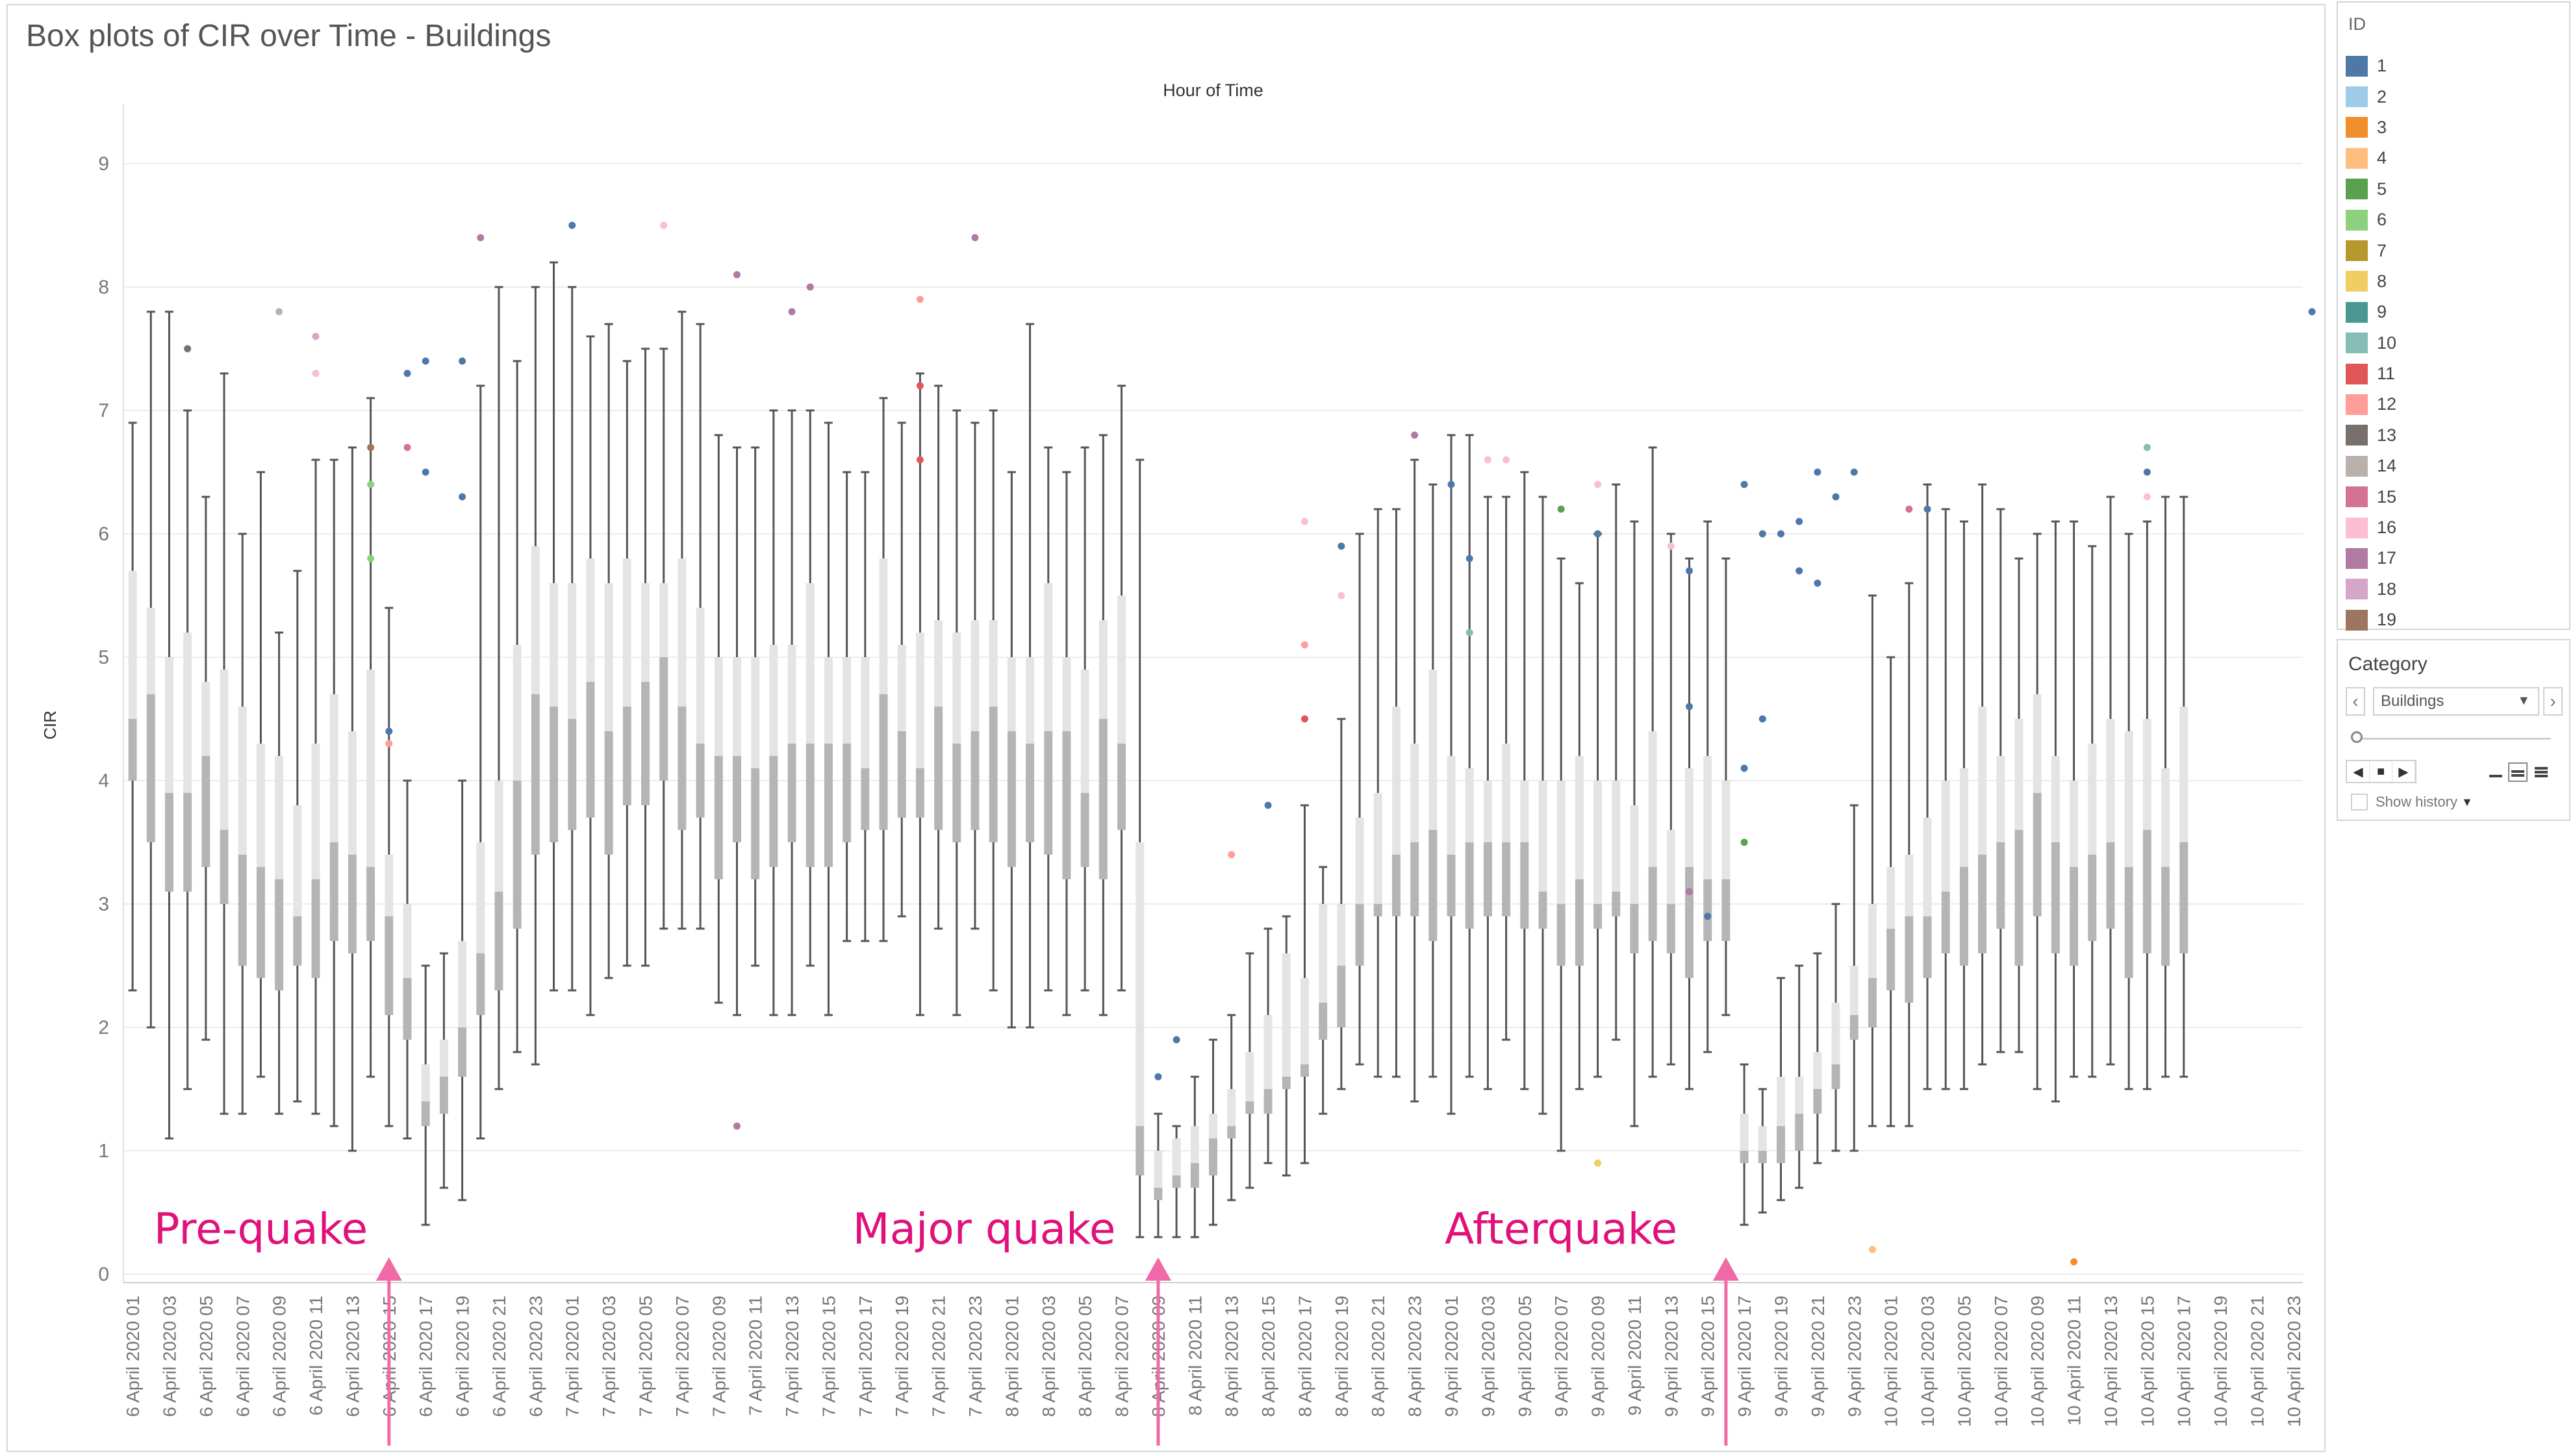 This screenshot has width=2575, height=1456. I want to click on x-tick-label: 7 April 2020 09, so click(719, 1356).